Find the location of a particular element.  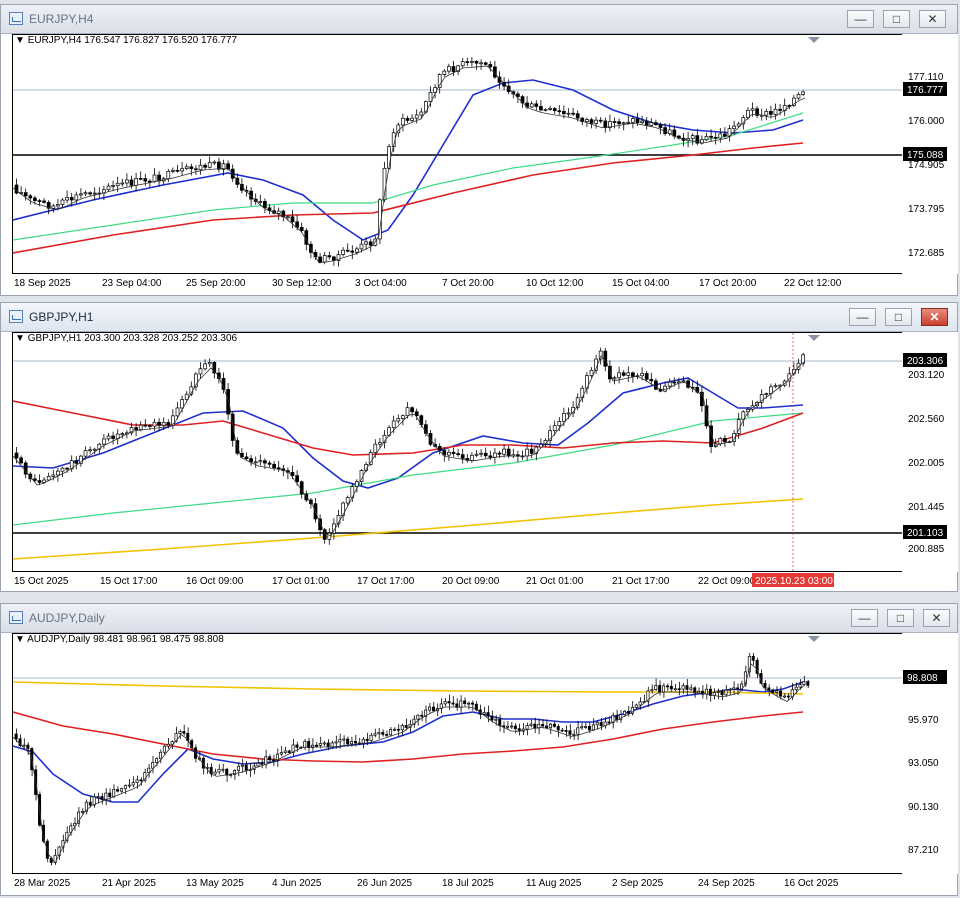

time-tick-label: 17 Oct 17:00 is located at coordinates (386, 581).